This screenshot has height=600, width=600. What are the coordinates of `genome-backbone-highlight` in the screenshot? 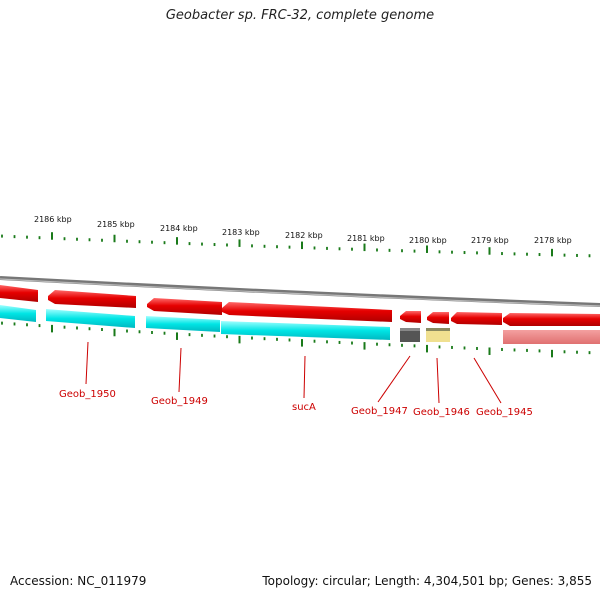 It's located at (300, 292).